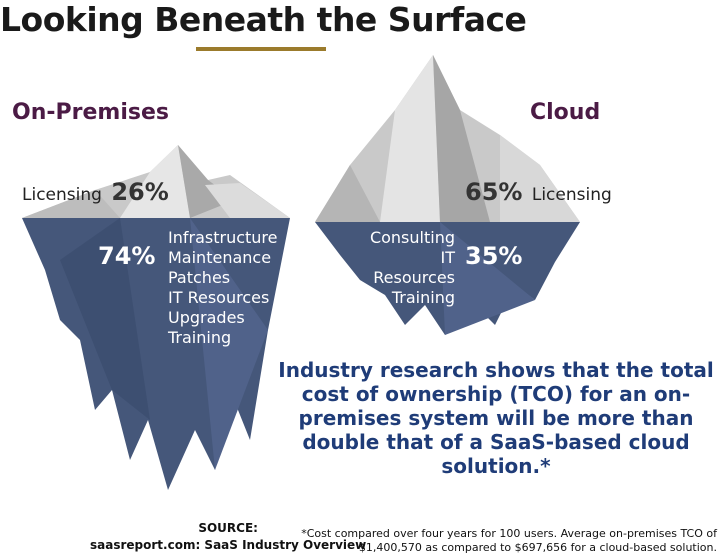 The image size is (720, 557). Describe the element at coordinates (228, 545) in the screenshot. I see `source-text: saasreport.com: SaaS Industry Overview` at that location.